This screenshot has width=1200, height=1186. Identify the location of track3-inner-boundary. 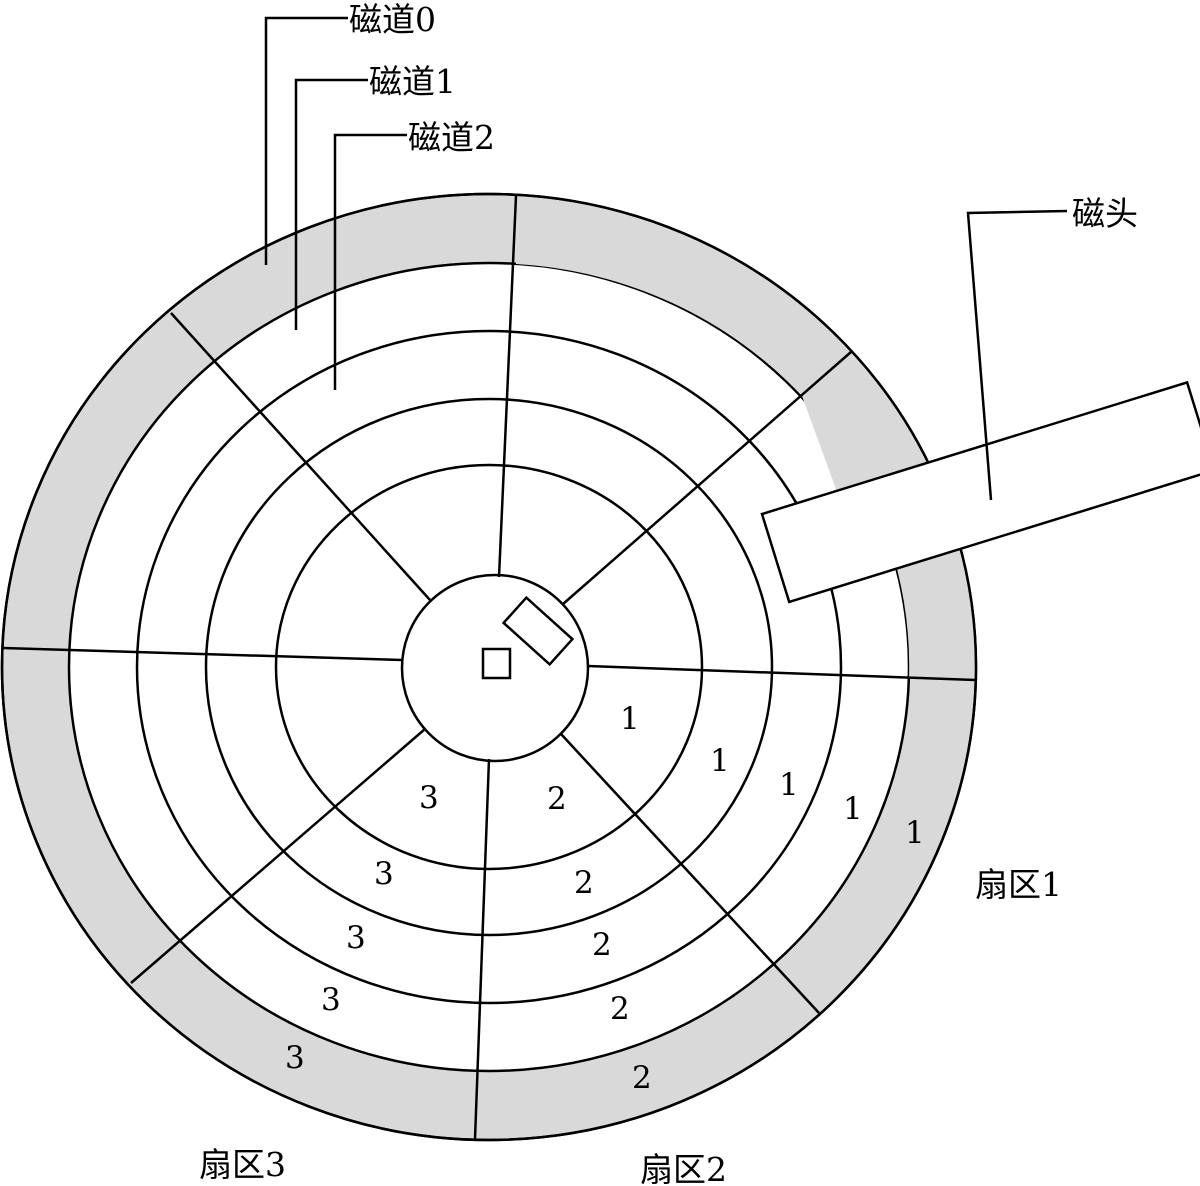
(489, 667).